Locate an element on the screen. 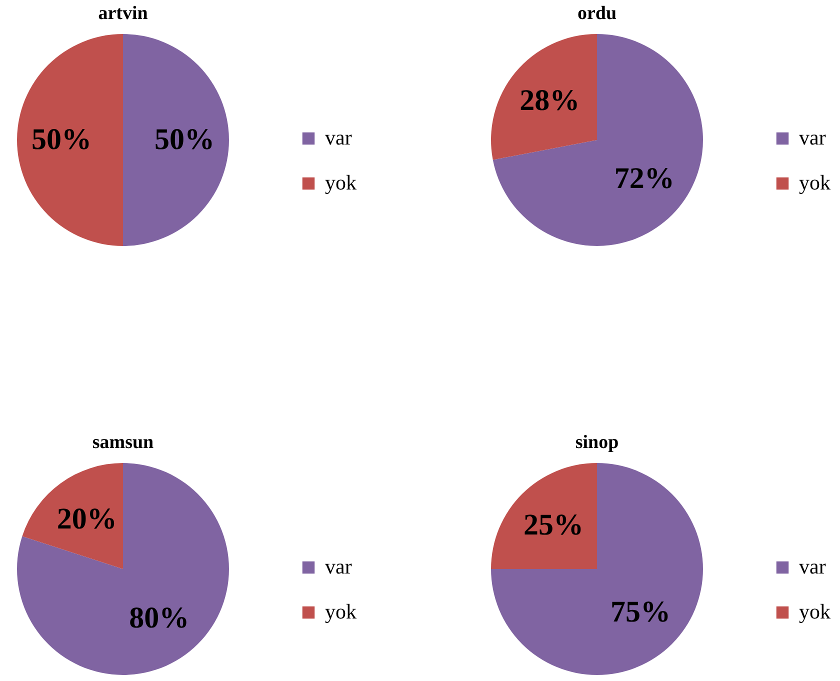 Image resolution: width=840 pixels, height=681 pixels. data-label: 25% is located at coordinates (554, 525).